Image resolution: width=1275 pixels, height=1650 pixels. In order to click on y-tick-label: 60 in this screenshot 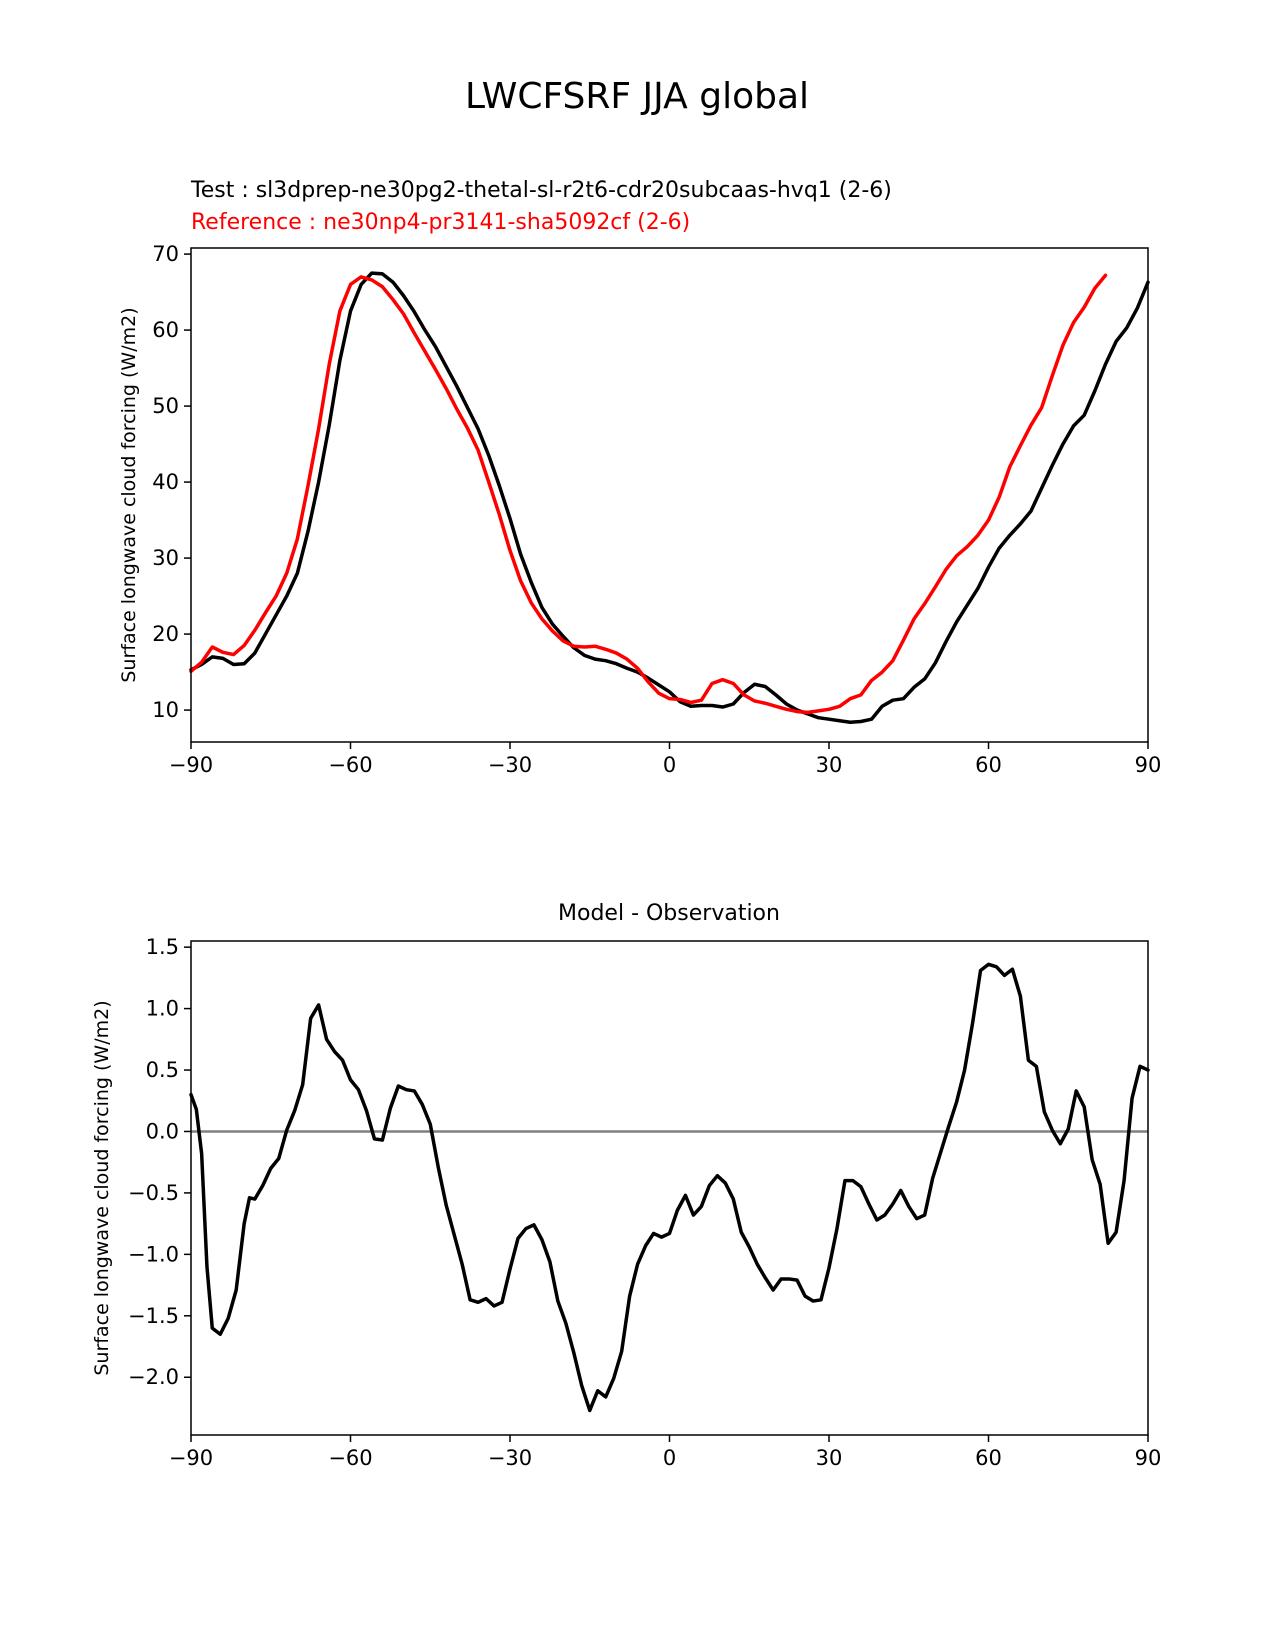, I will do `click(165, 330)`.